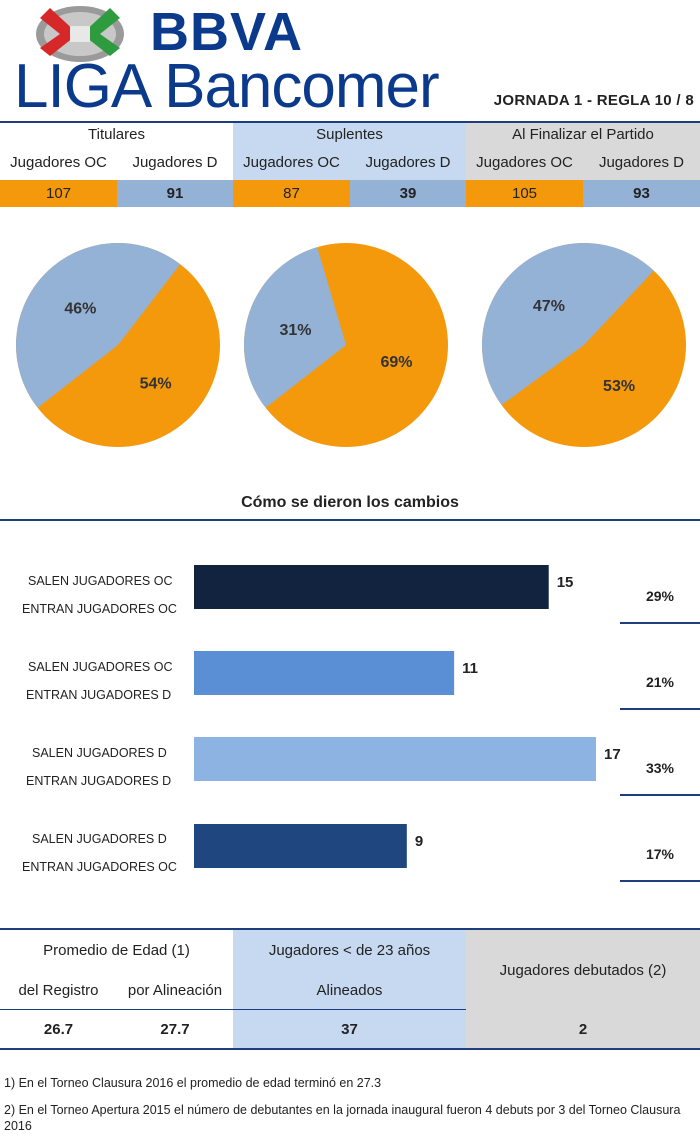 This screenshot has width=700, height=1137. I want to click on debutados-value: 2, so click(583, 1029).